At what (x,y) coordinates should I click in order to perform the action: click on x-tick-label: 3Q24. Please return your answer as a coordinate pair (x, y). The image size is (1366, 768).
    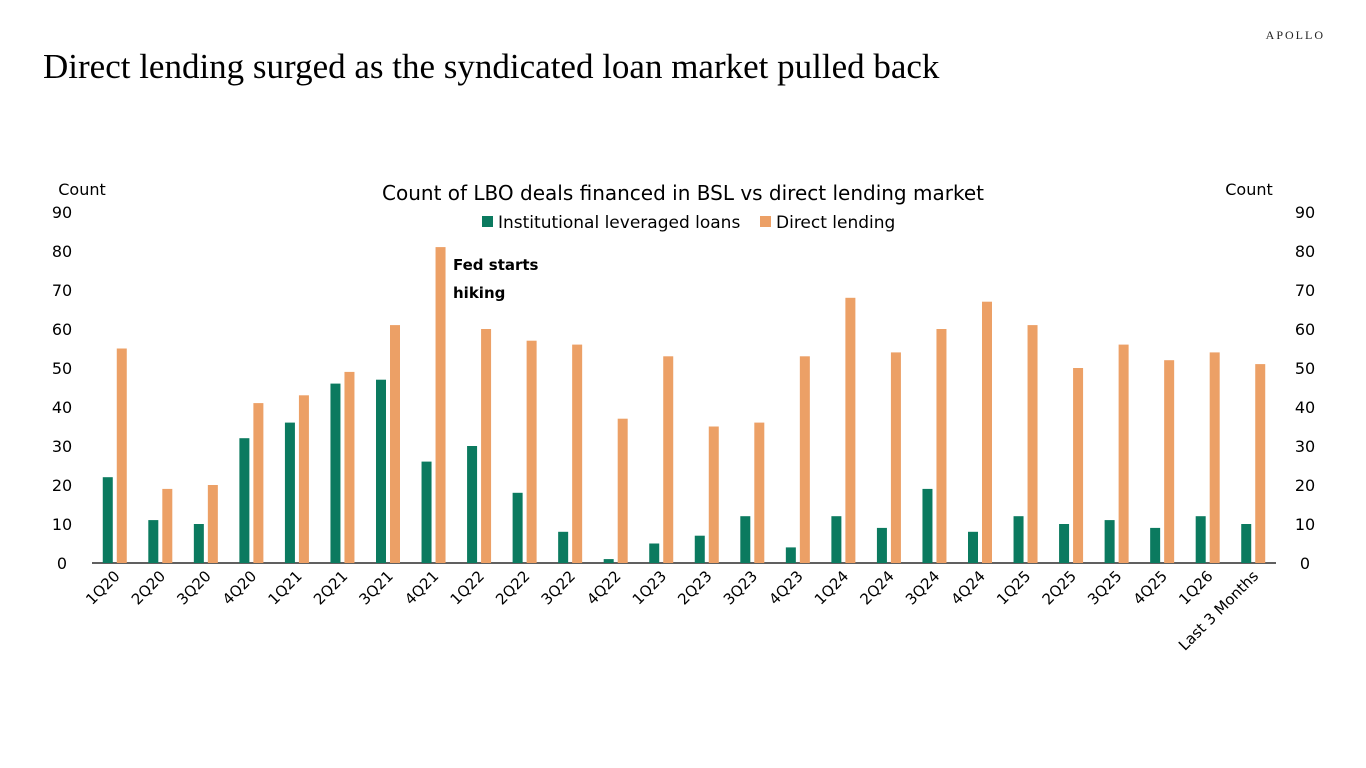
    Looking at the image, I should click on (922, 587).